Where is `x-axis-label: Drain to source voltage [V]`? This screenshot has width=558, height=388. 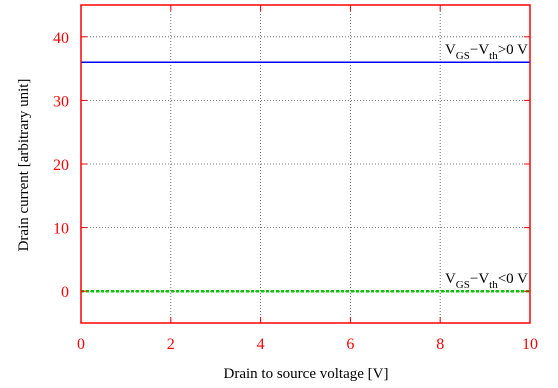
x-axis-label: Drain to source voltage [V] is located at coordinates (306, 374).